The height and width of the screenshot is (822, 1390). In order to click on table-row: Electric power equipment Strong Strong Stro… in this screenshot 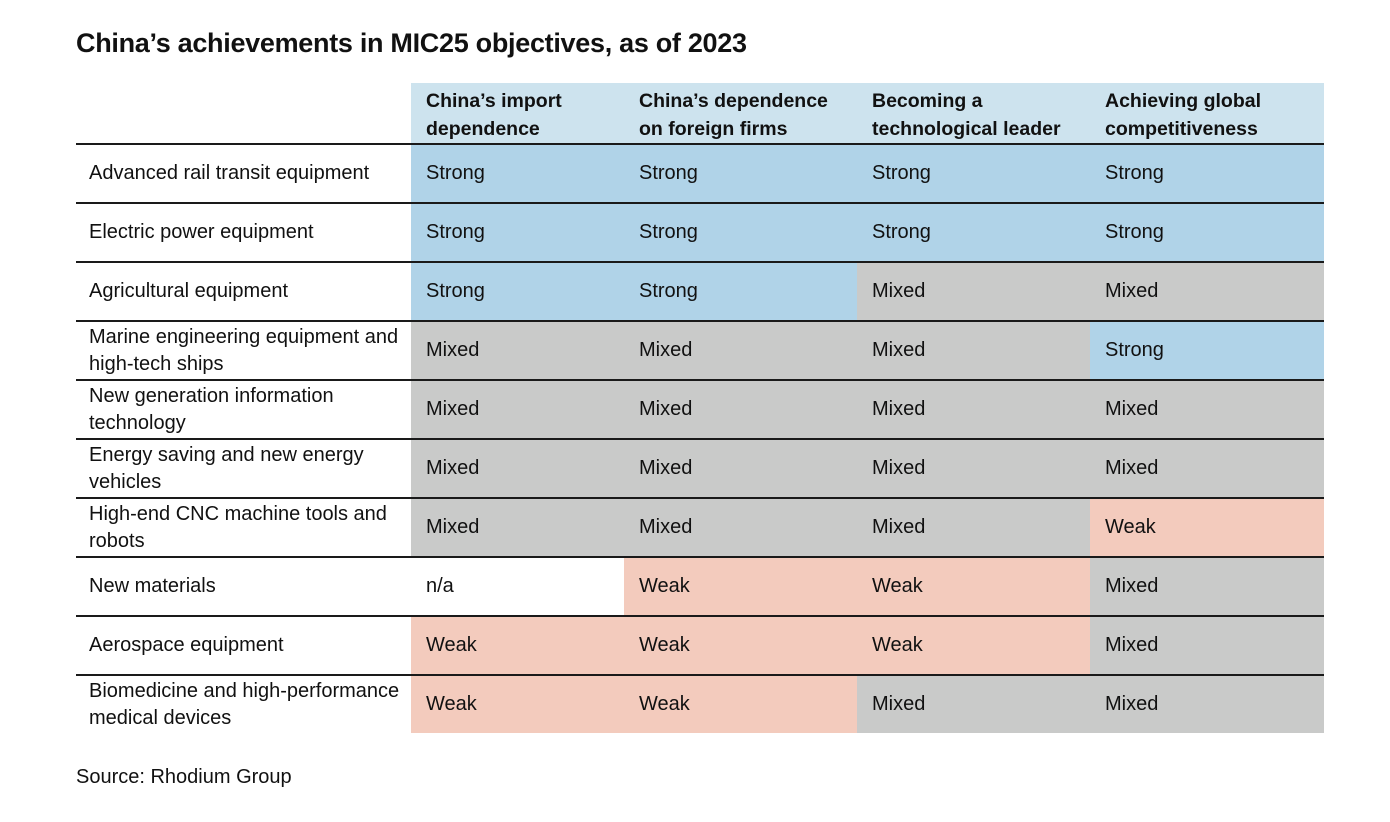, I will do `click(700, 231)`.